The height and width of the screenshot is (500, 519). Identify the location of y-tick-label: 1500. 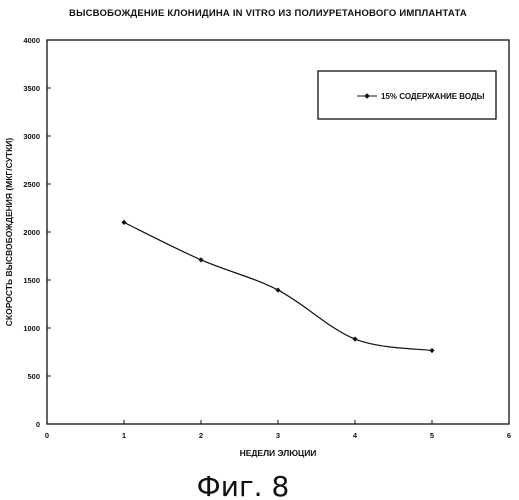
(31, 280).